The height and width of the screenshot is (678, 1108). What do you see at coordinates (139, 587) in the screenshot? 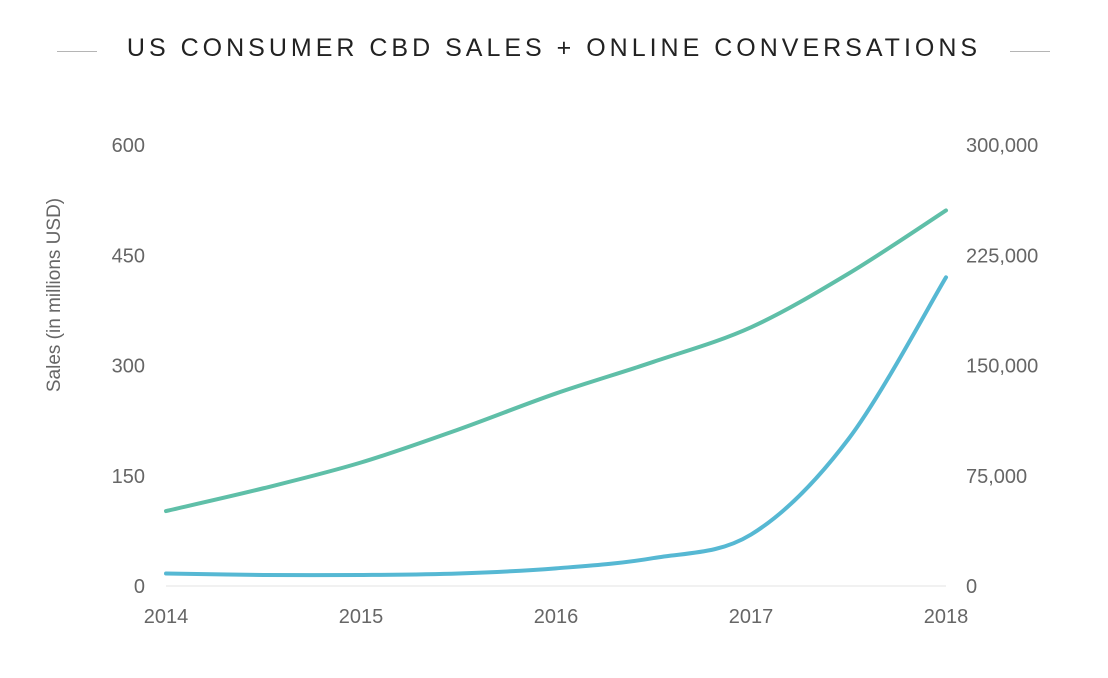
I see `y-tick-label: 0` at bounding box center [139, 587].